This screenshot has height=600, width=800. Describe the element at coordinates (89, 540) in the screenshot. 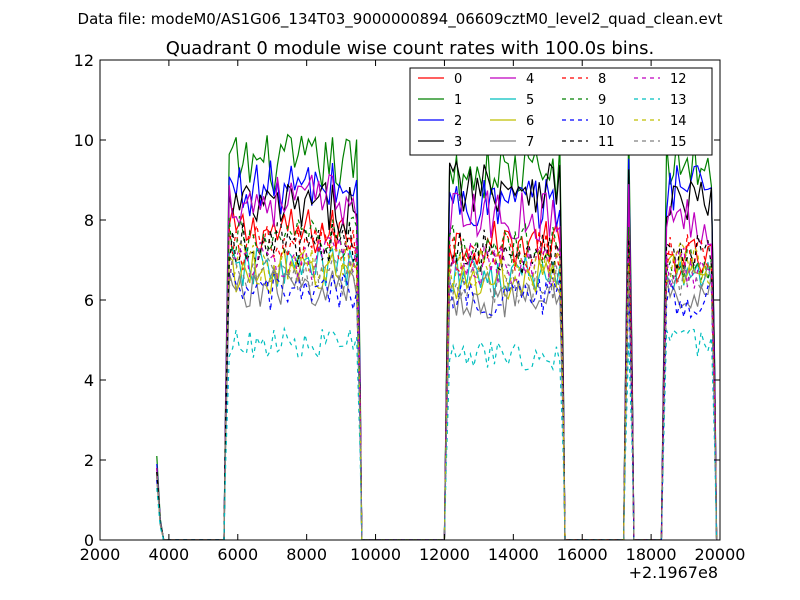

I see `y-tick-label: 0` at that location.